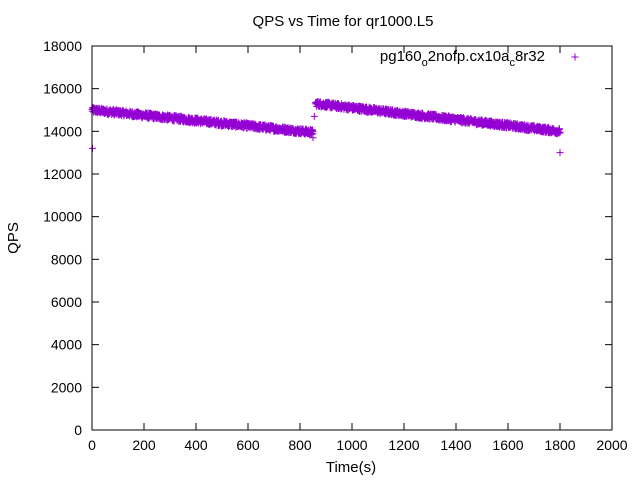 This screenshot has height=480, width=640. What do you see at coordinates (248, 445) in the screenshot?
I see `x-tick-label: 600` at bounding box center [248, 445].